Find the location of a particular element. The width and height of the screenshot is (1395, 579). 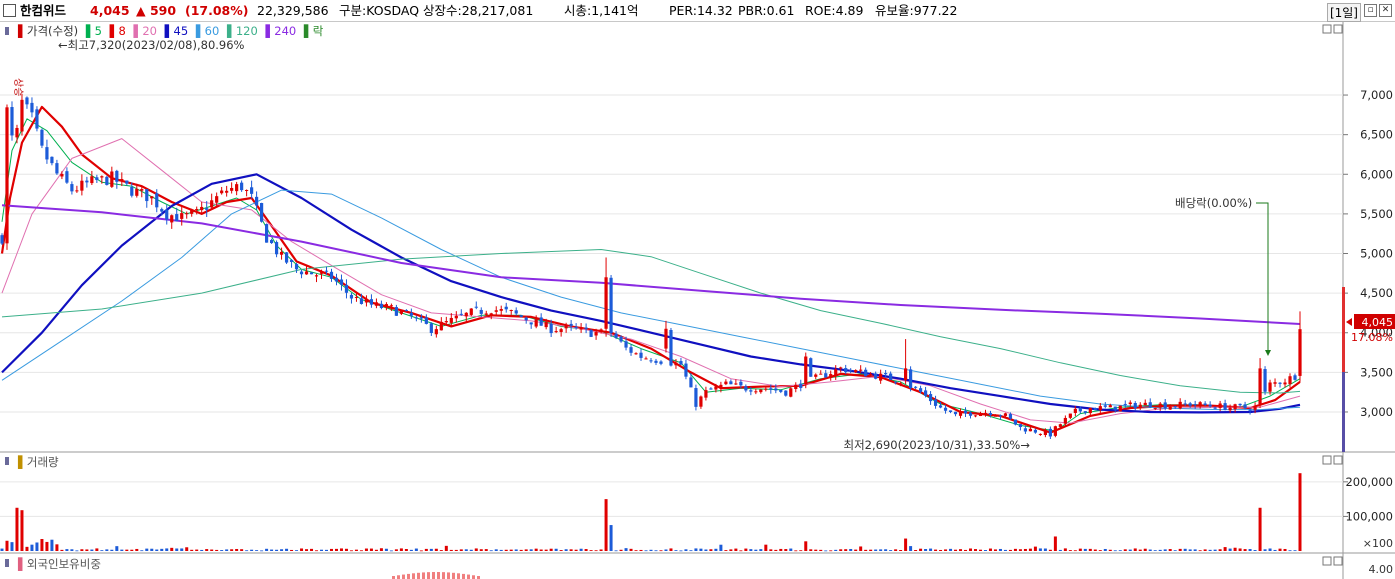

volume-panel-max-button is located at coordinates (1327, 460).